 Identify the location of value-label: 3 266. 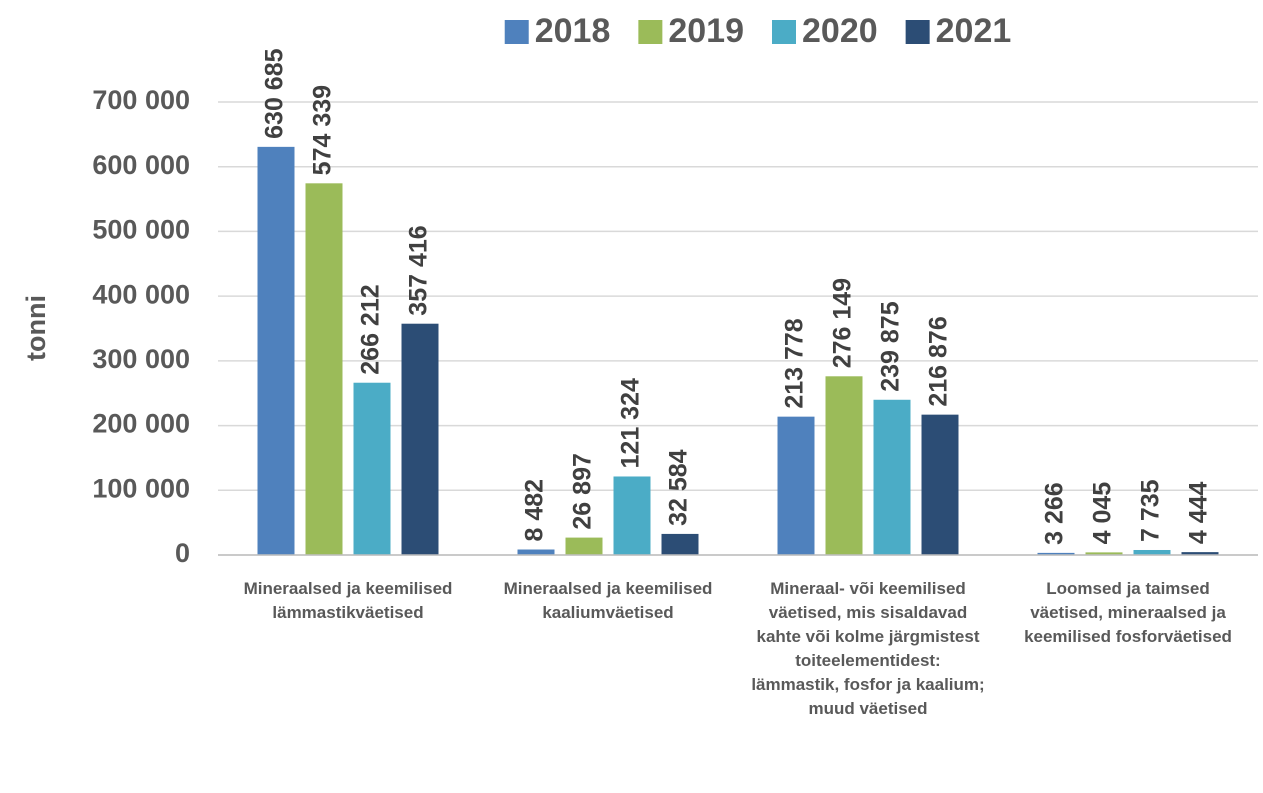
(1055, 513).